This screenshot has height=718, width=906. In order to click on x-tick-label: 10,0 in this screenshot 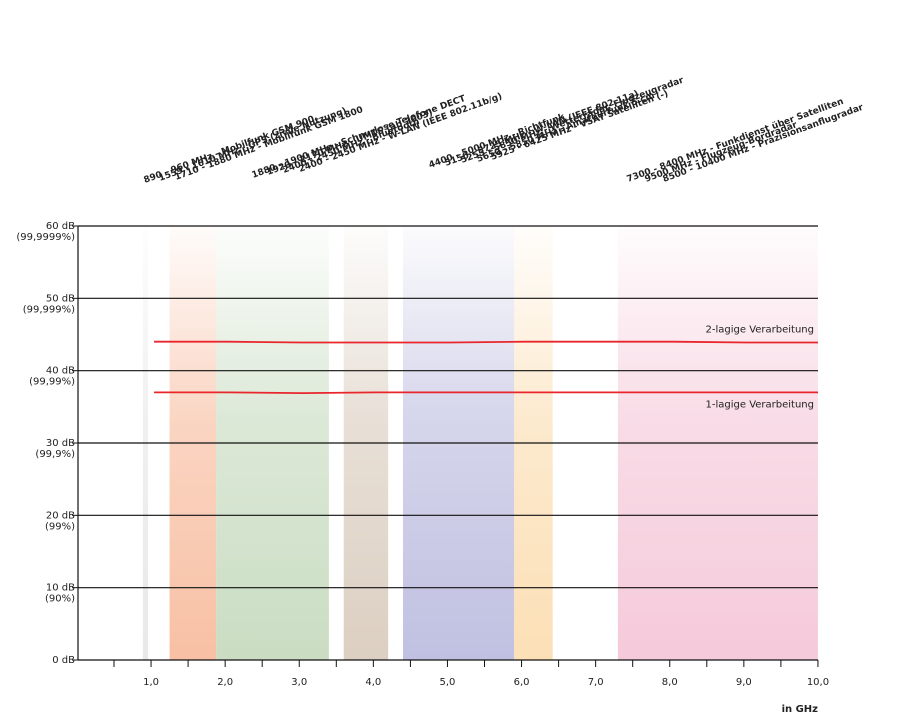, I will do `click(818, 682)`.